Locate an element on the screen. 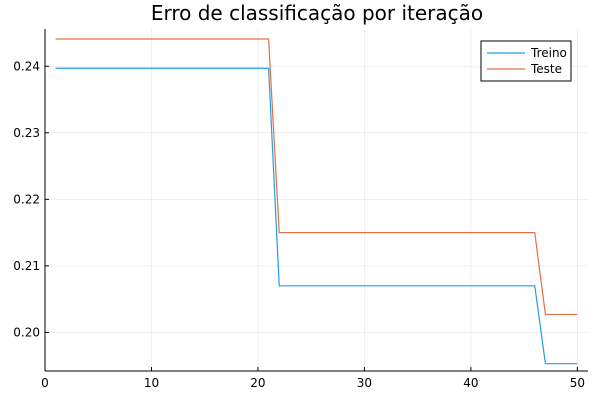 The height and width of the screenshot is (400, 600). y-tick-label: 0.24 is located at coordinates (26, 66).